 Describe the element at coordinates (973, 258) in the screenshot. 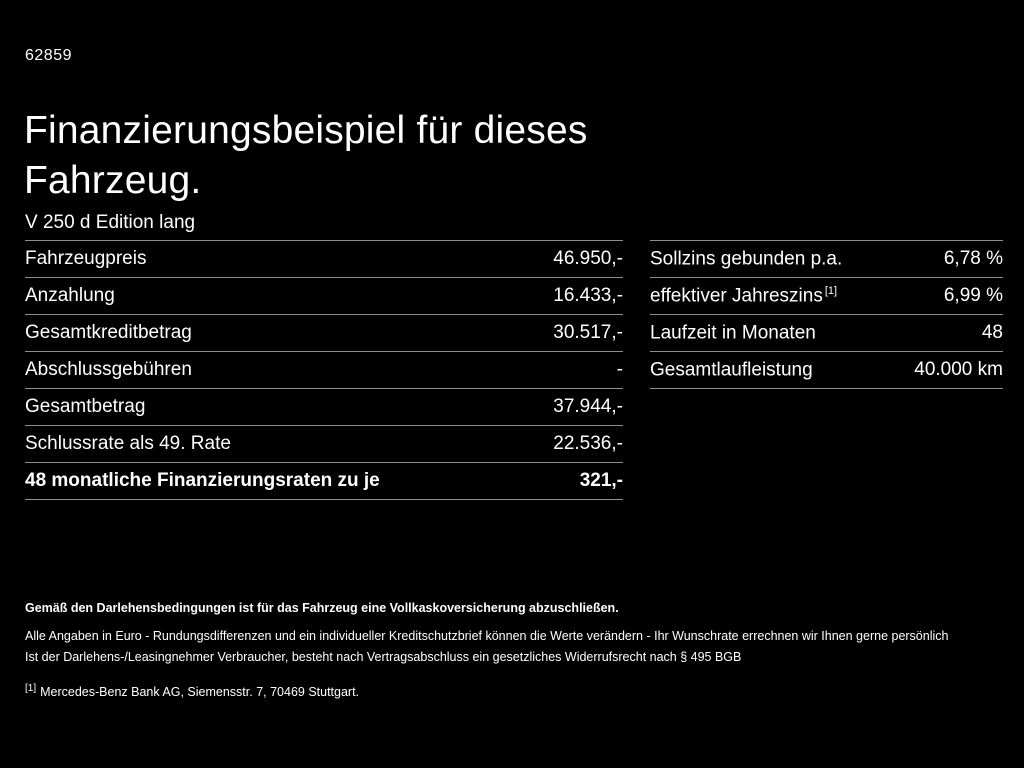

I see `row-value: 6,78 %` at that location.